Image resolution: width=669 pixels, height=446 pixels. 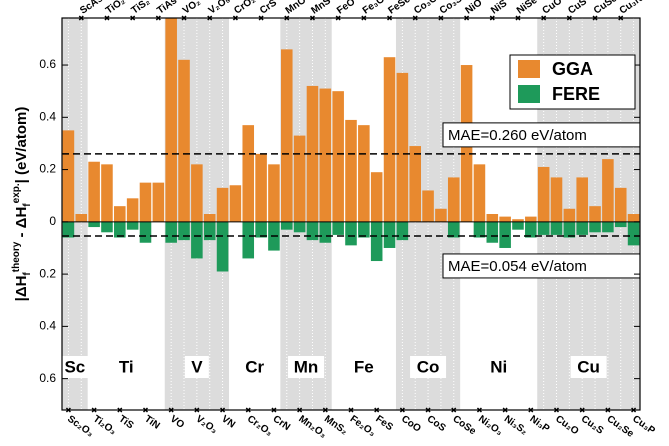 I want to click on x-tick-label: Cr₂O₃, so click(x=260, y=426).